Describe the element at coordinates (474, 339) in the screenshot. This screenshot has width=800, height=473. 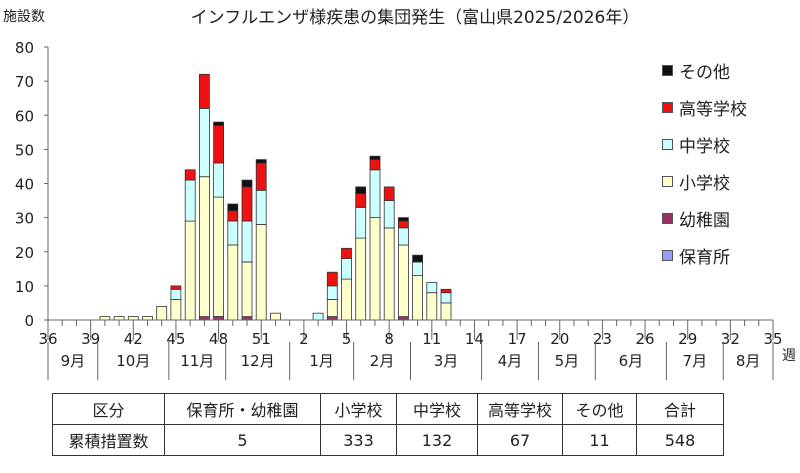
I see `x-tick-label: 14` at that location.